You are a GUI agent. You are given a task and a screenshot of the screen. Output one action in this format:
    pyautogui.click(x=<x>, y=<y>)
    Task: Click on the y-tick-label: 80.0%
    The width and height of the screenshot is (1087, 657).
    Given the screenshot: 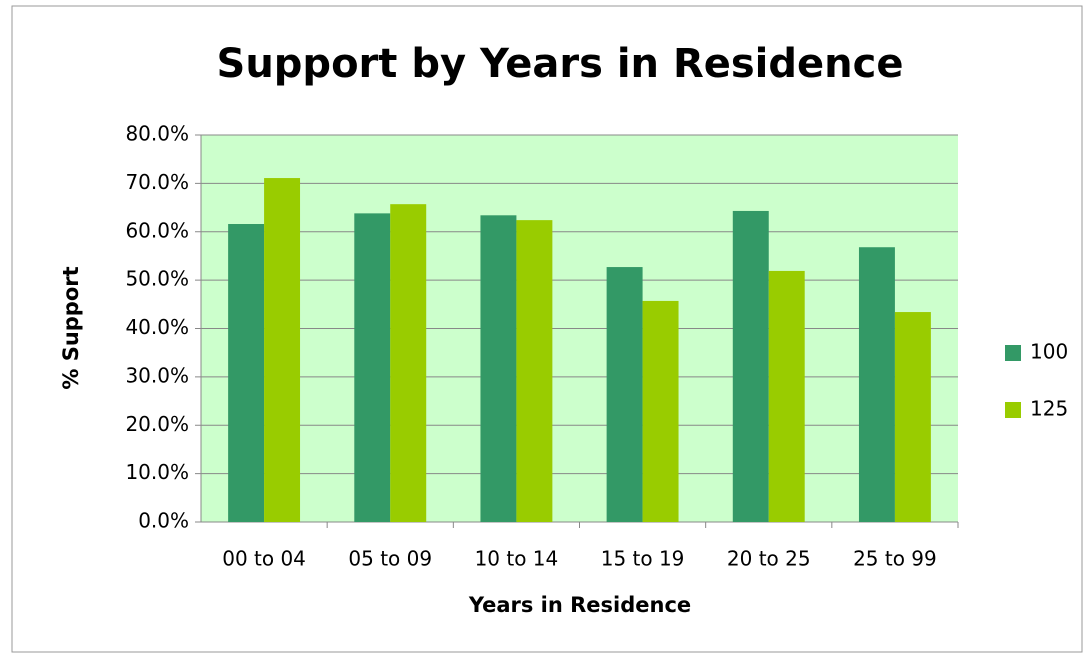 What is the action you would take?
    pyautogui.click(x=157, y=134)
    